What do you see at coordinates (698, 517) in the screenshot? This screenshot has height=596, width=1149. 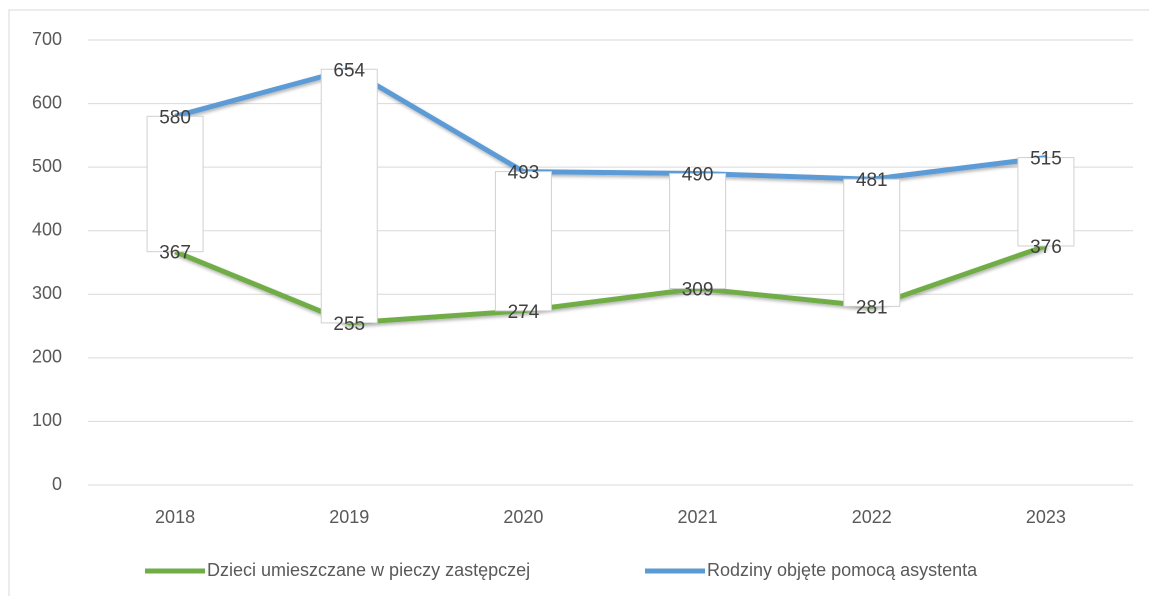 I see `x-tick-label: 2021` at bounding box center [698, 517].